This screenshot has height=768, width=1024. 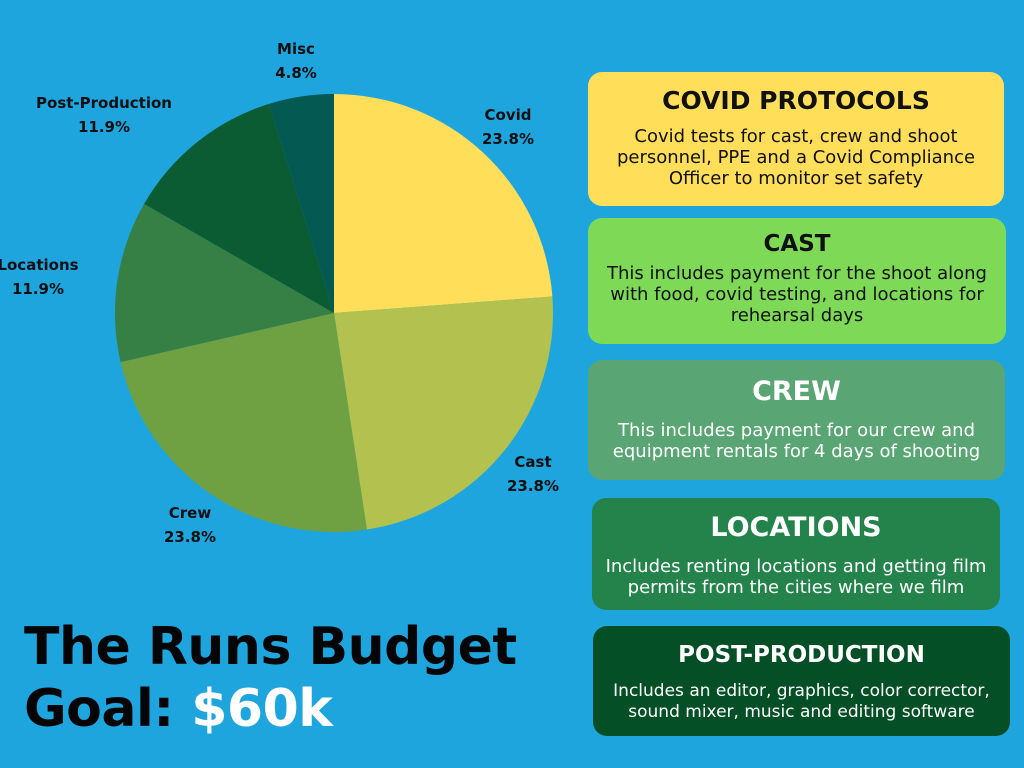 I want to click on card-heading: LOCATIONS, so click(x=796, y=527).